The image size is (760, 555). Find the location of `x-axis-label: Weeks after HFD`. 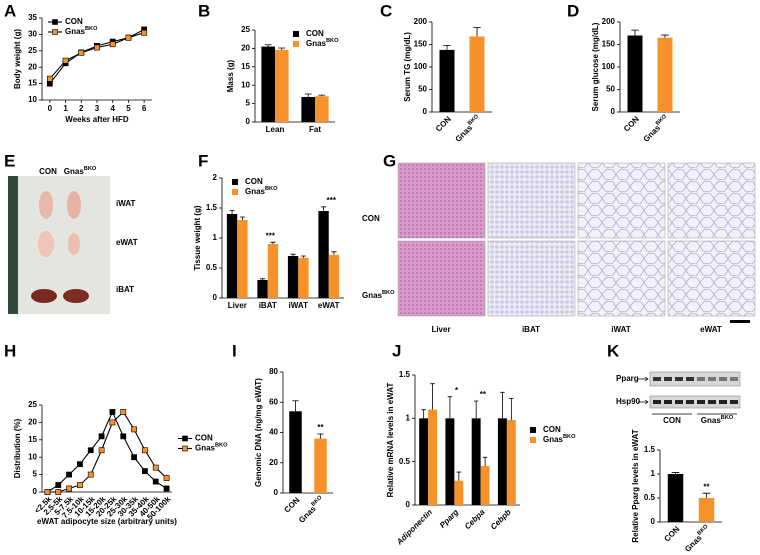

x-axis-label: Weeks after HFD is located at coordinates (97, 119).